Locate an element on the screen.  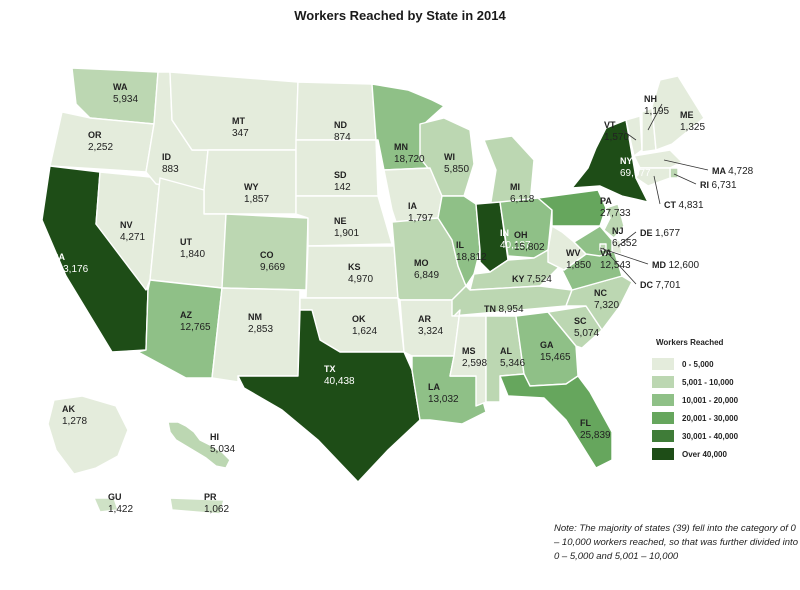
legend-label: 0 - 5,000 is located at coordinates (698, 364).